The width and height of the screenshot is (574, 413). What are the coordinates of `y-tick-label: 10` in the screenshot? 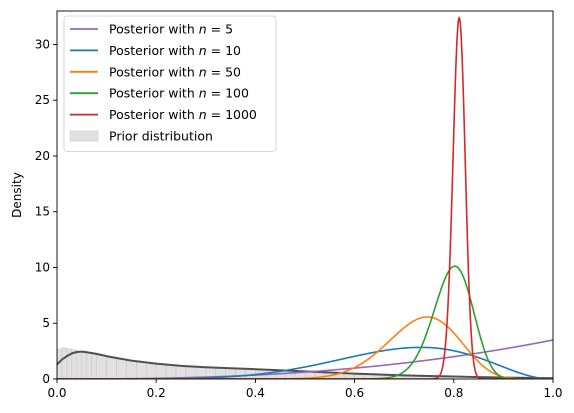 It's located at (42, 267).